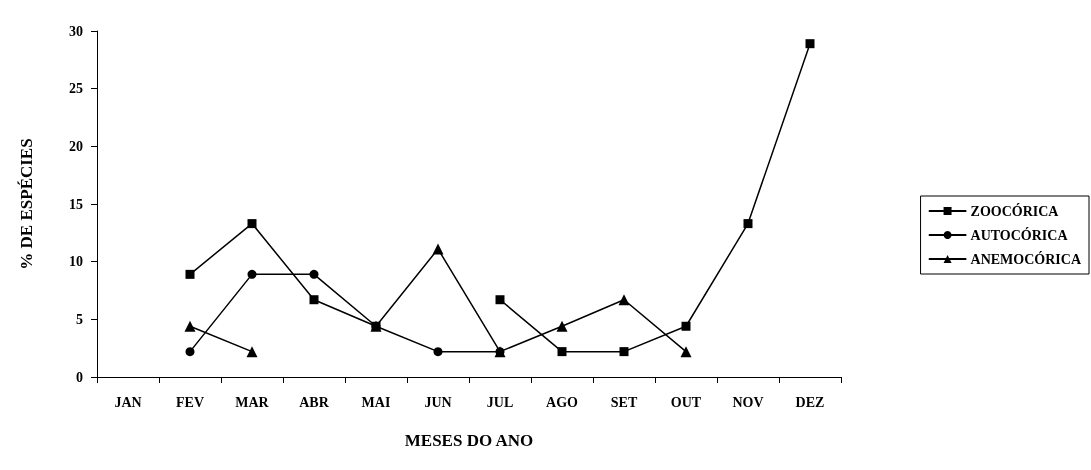 This screenshot has width=1091, height=470. I want to click on x-tick-label: JAN, so click(128, 402).